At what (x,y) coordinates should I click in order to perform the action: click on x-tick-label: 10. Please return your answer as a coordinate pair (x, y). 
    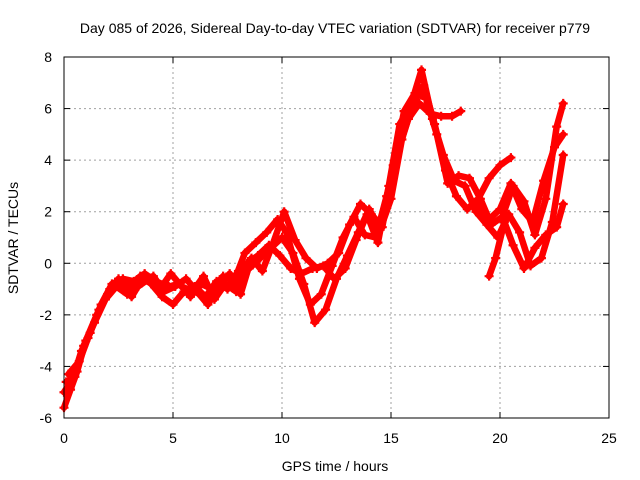
    Looking at the image, I should click on (282, 438).